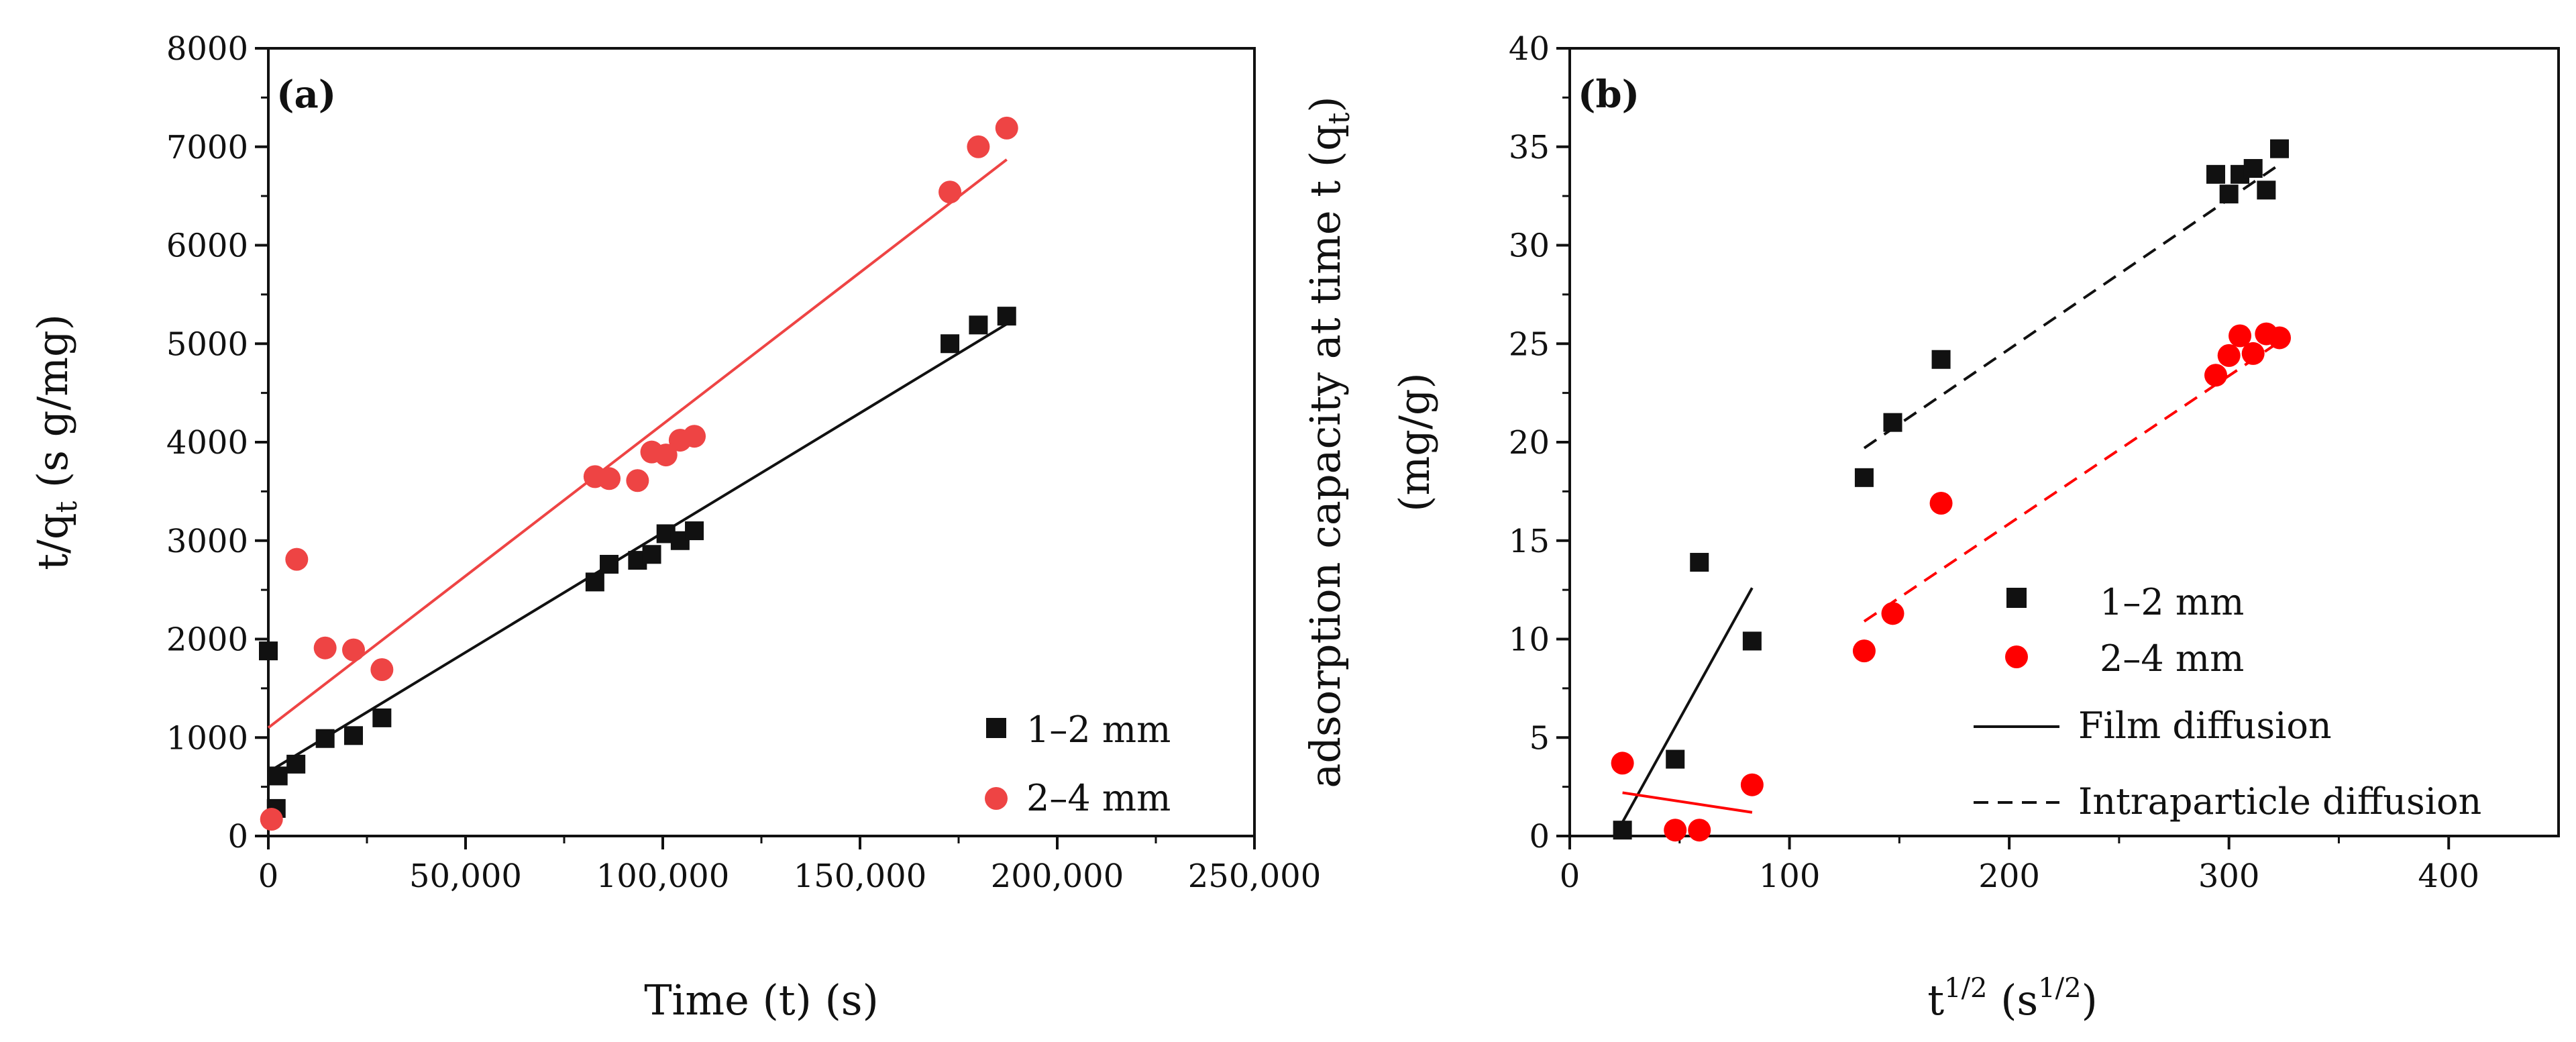  Describe the element at coordinates (2172, 658) in the screenshot. I see `legend-b-label-2: 2–4 mm` at that location.